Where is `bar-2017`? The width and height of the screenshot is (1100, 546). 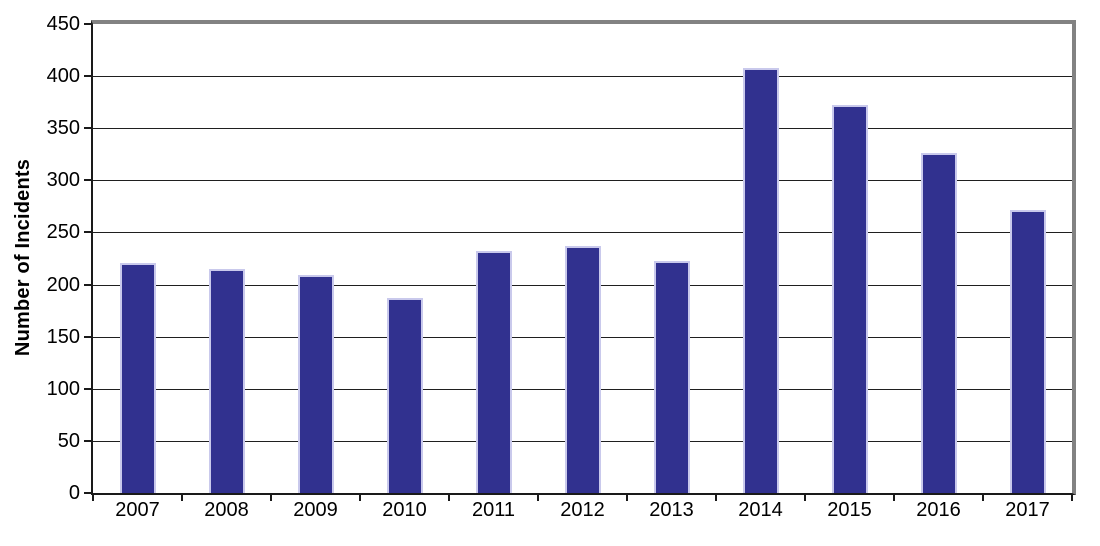 bar-2017 is located at coordinates (1027, 351).